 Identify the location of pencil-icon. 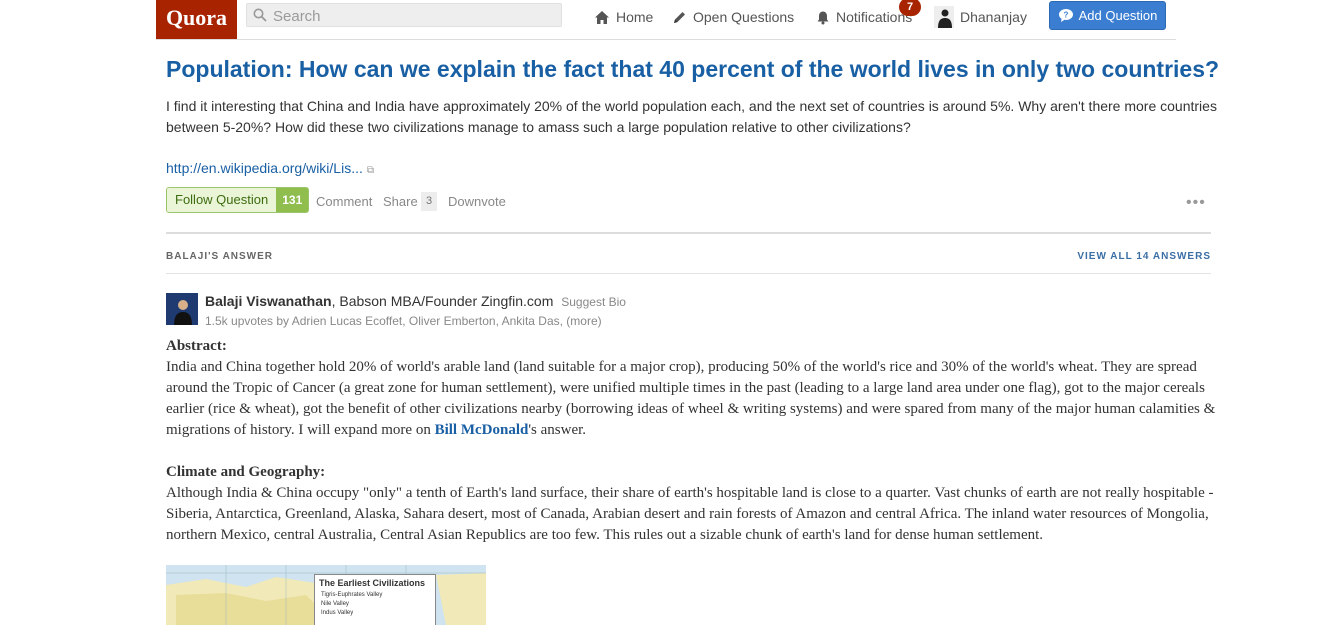
(679, 17).